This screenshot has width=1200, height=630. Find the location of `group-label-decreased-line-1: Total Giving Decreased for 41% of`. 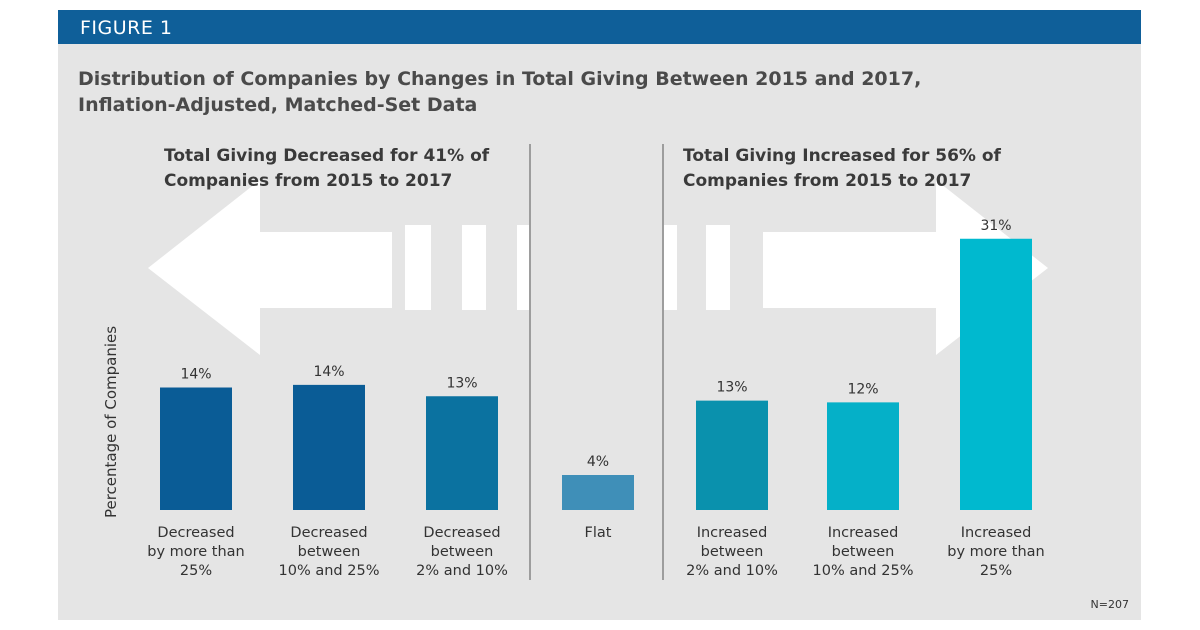

group-label-decreased-line-1: Total Giving Decreased for 41% of is located at coordinates (327, 156).